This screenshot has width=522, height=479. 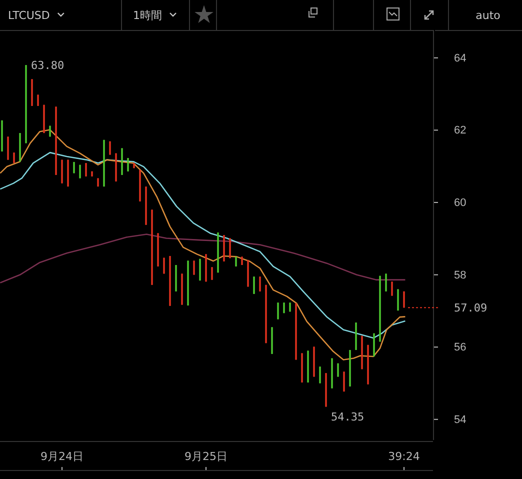 What do you see at coordinates (29, 15) in the screenshot?
I see `text: LTCUSD` at bounding box center [29, 15].